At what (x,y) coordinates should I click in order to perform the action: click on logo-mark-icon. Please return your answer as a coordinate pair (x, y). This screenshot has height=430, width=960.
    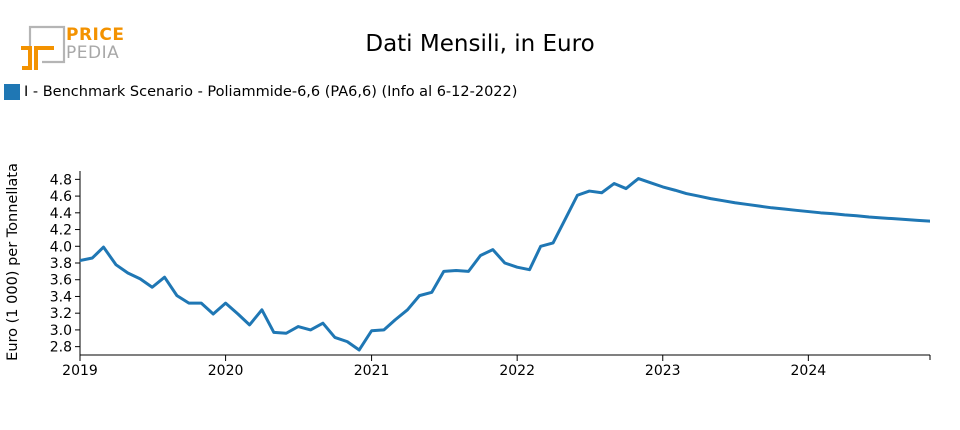
    Looking at the image, I should click on (43, 47).